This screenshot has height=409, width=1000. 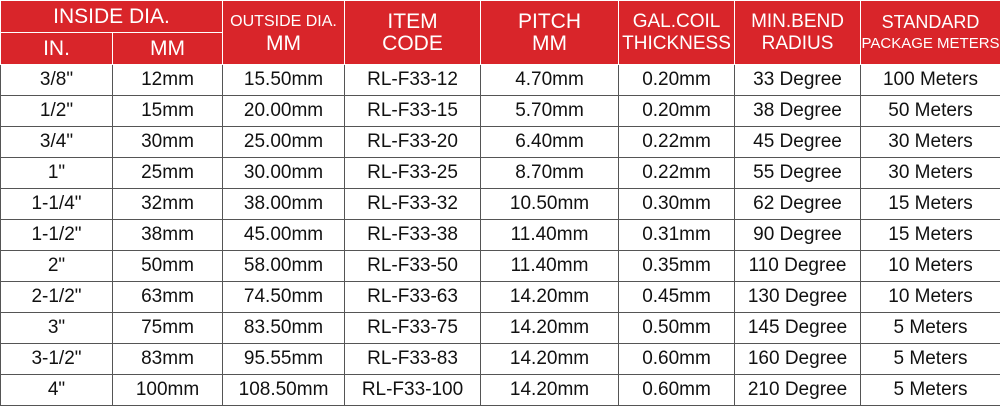 I want to click on table-cell: 83mm, so click(x=167, y=359).